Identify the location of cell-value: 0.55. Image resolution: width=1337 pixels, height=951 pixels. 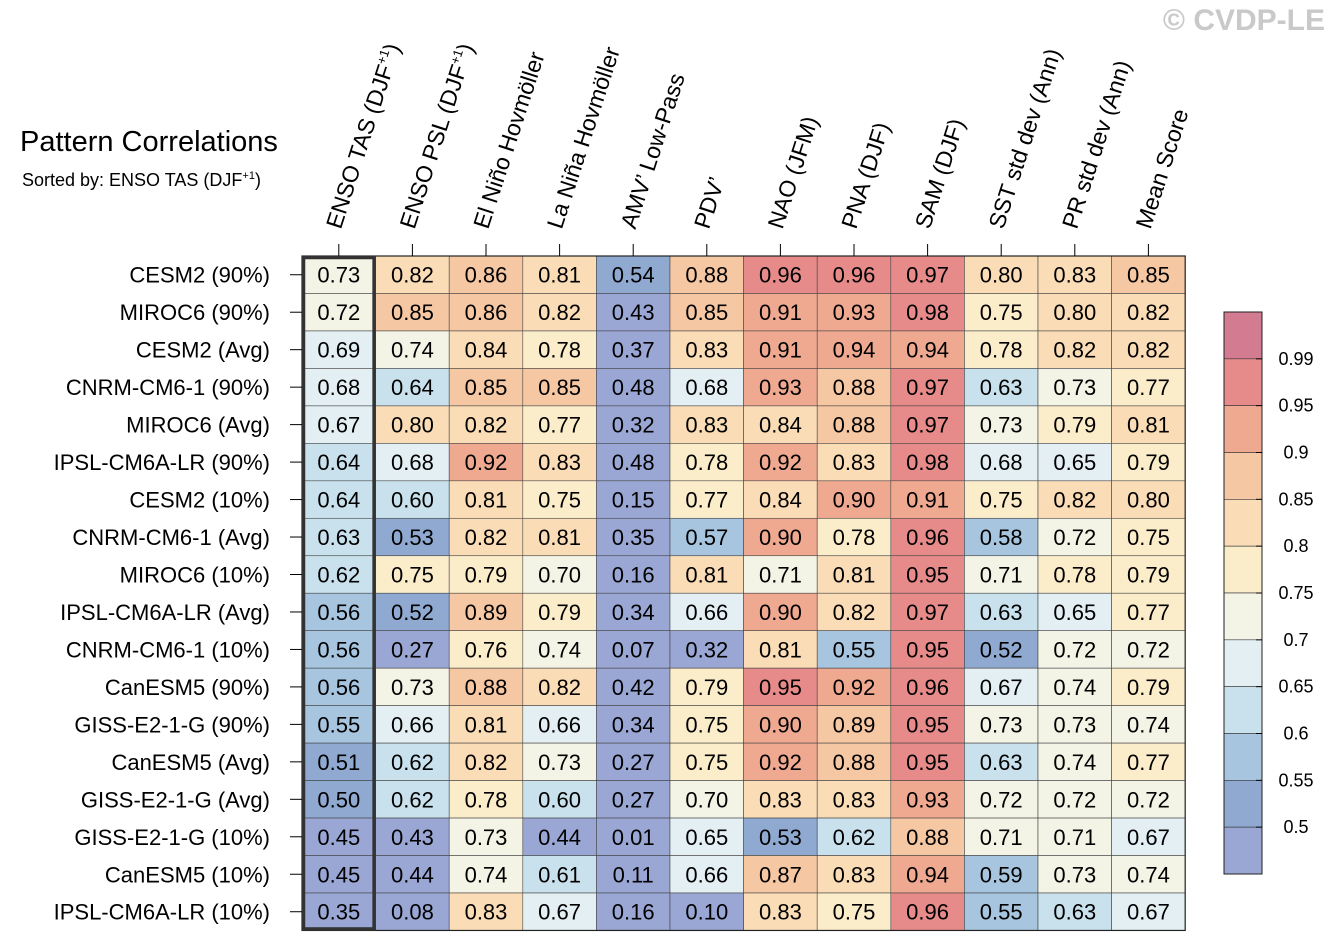
(338, 724).